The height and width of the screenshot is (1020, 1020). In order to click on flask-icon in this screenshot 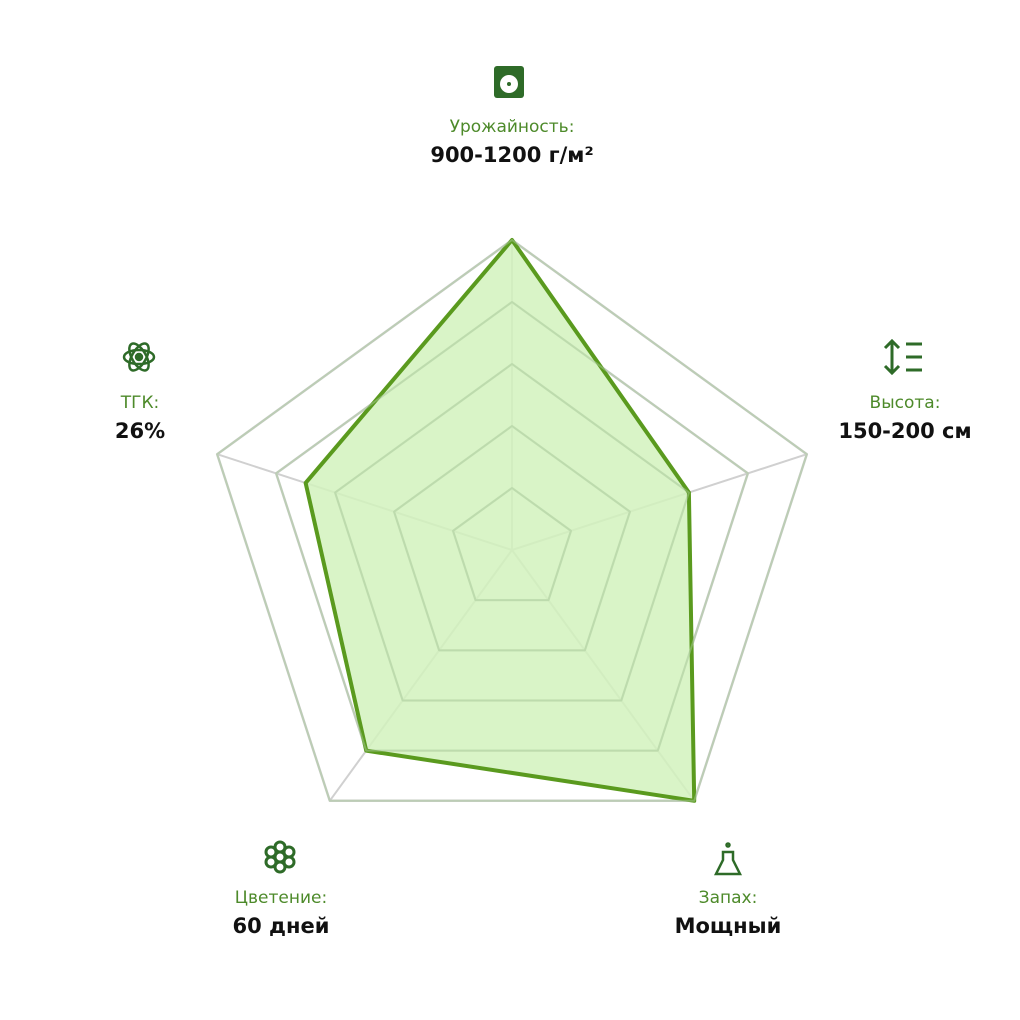, I will do `click(728, 859)`.